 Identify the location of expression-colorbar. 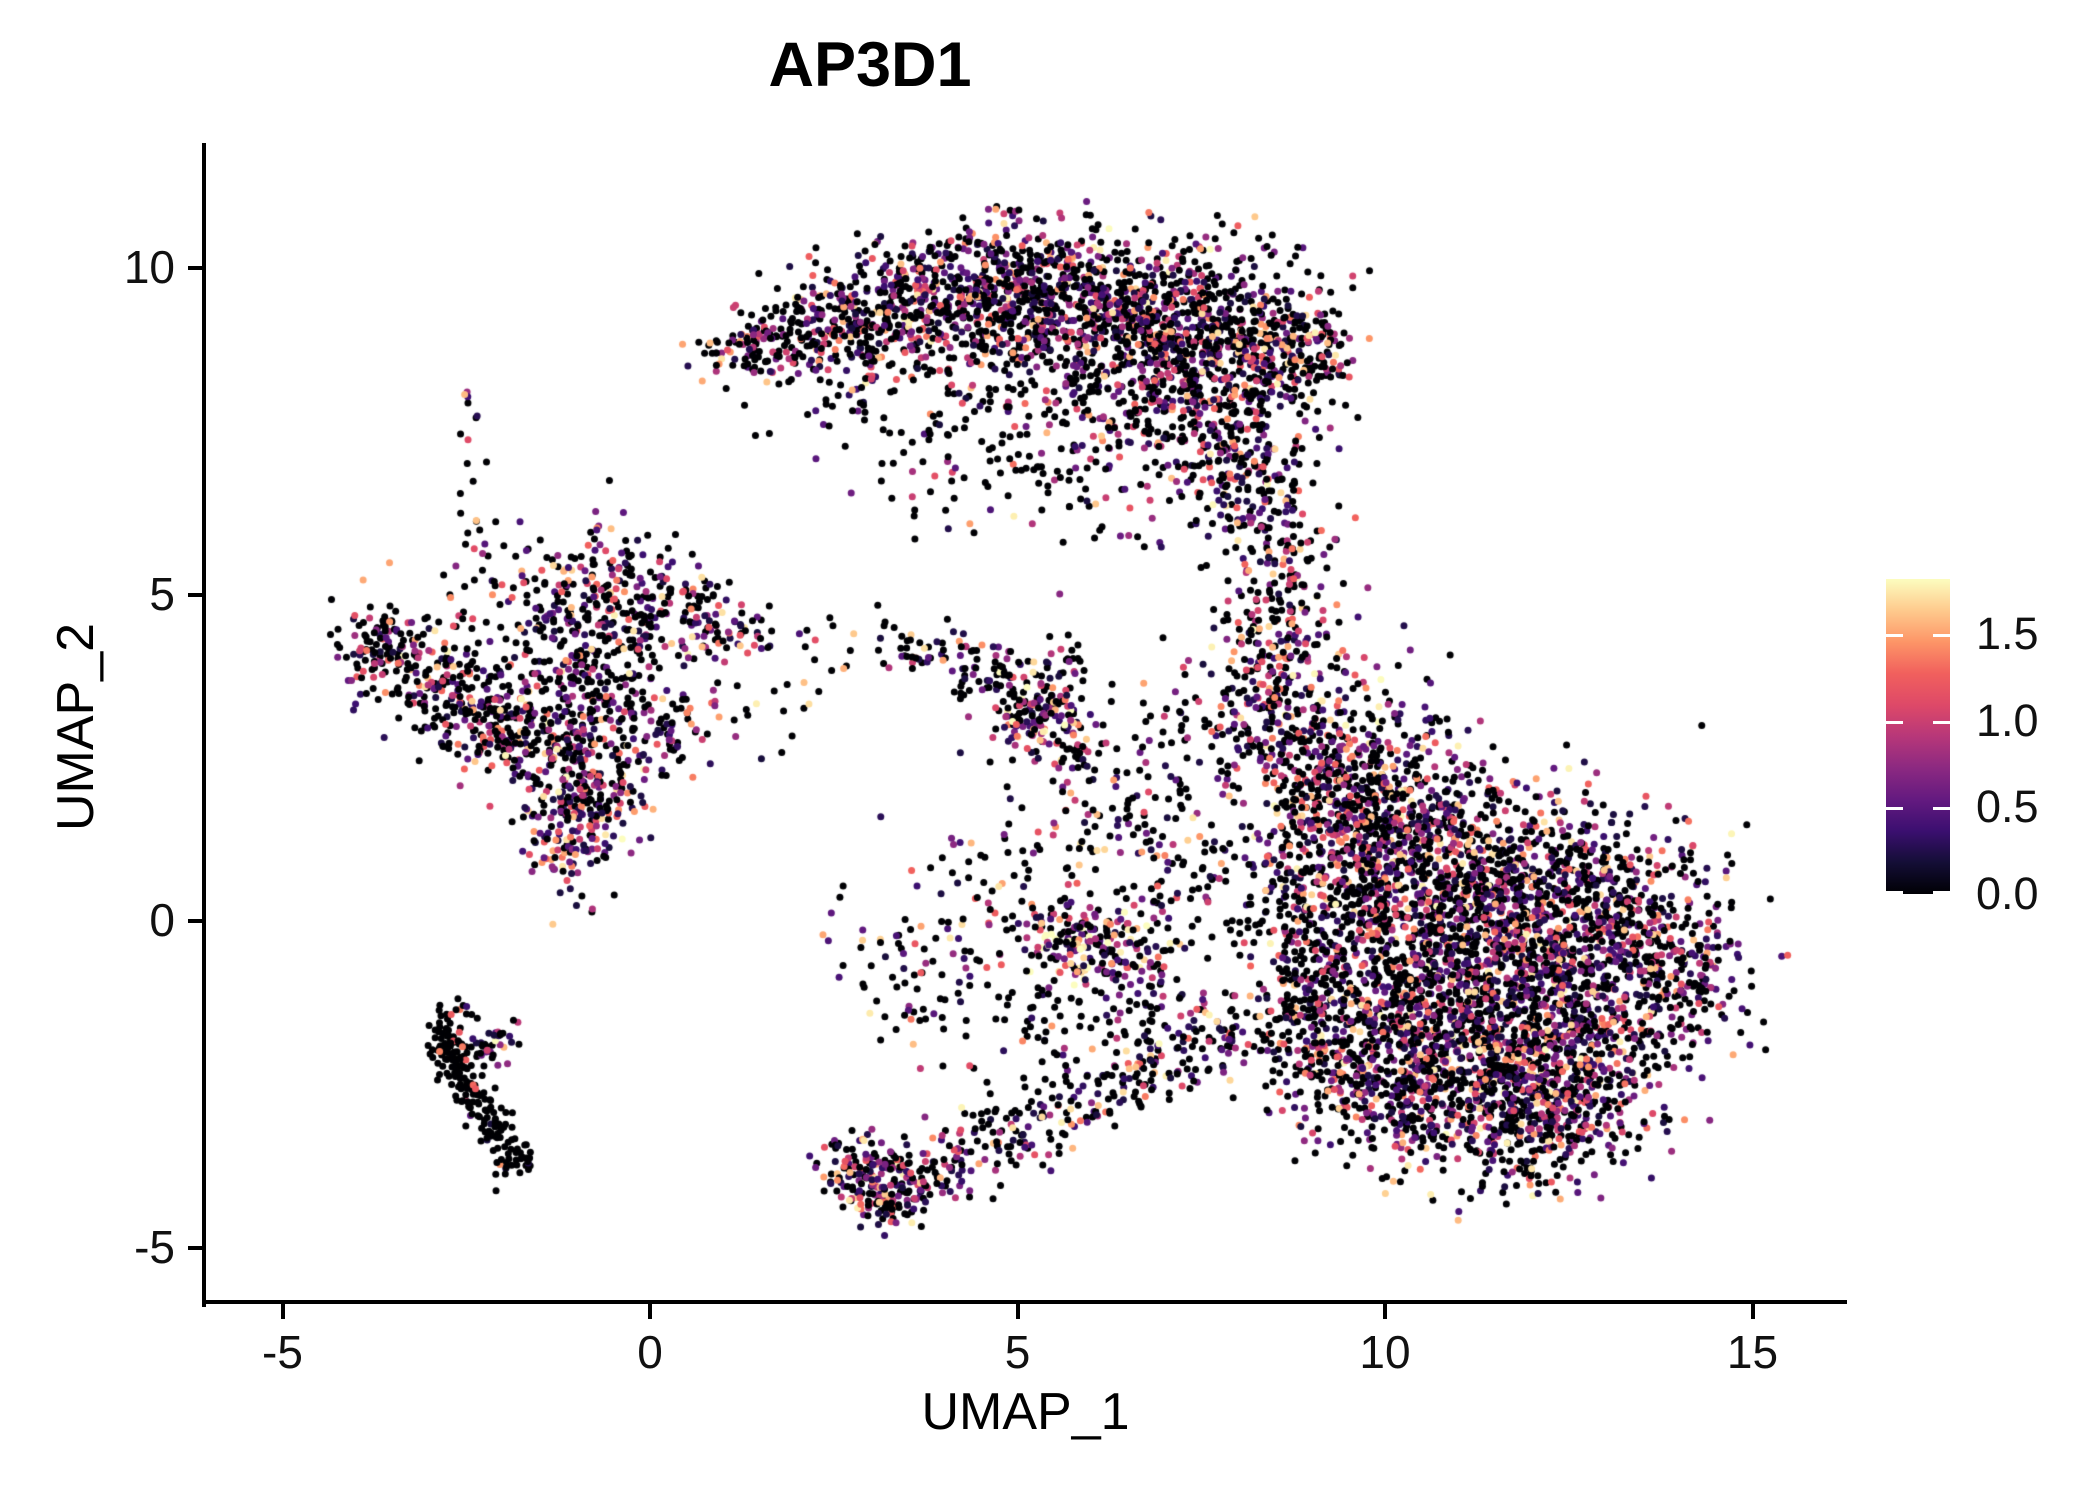
(1918, 736).